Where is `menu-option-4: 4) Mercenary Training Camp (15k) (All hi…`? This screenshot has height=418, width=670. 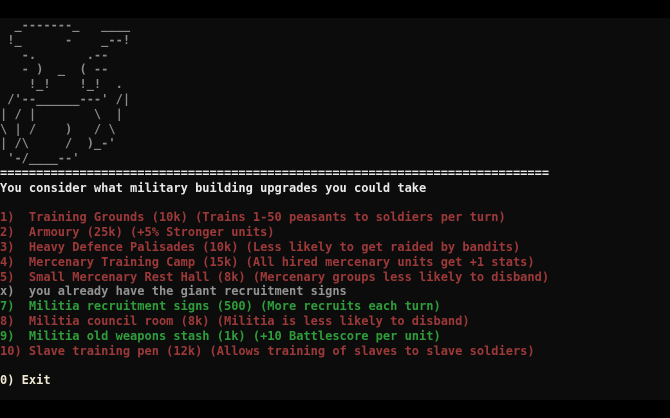 menu-option-4: 4) Mercenary Training Camp (15k) (All hi… is located at coordinates (267, 261).